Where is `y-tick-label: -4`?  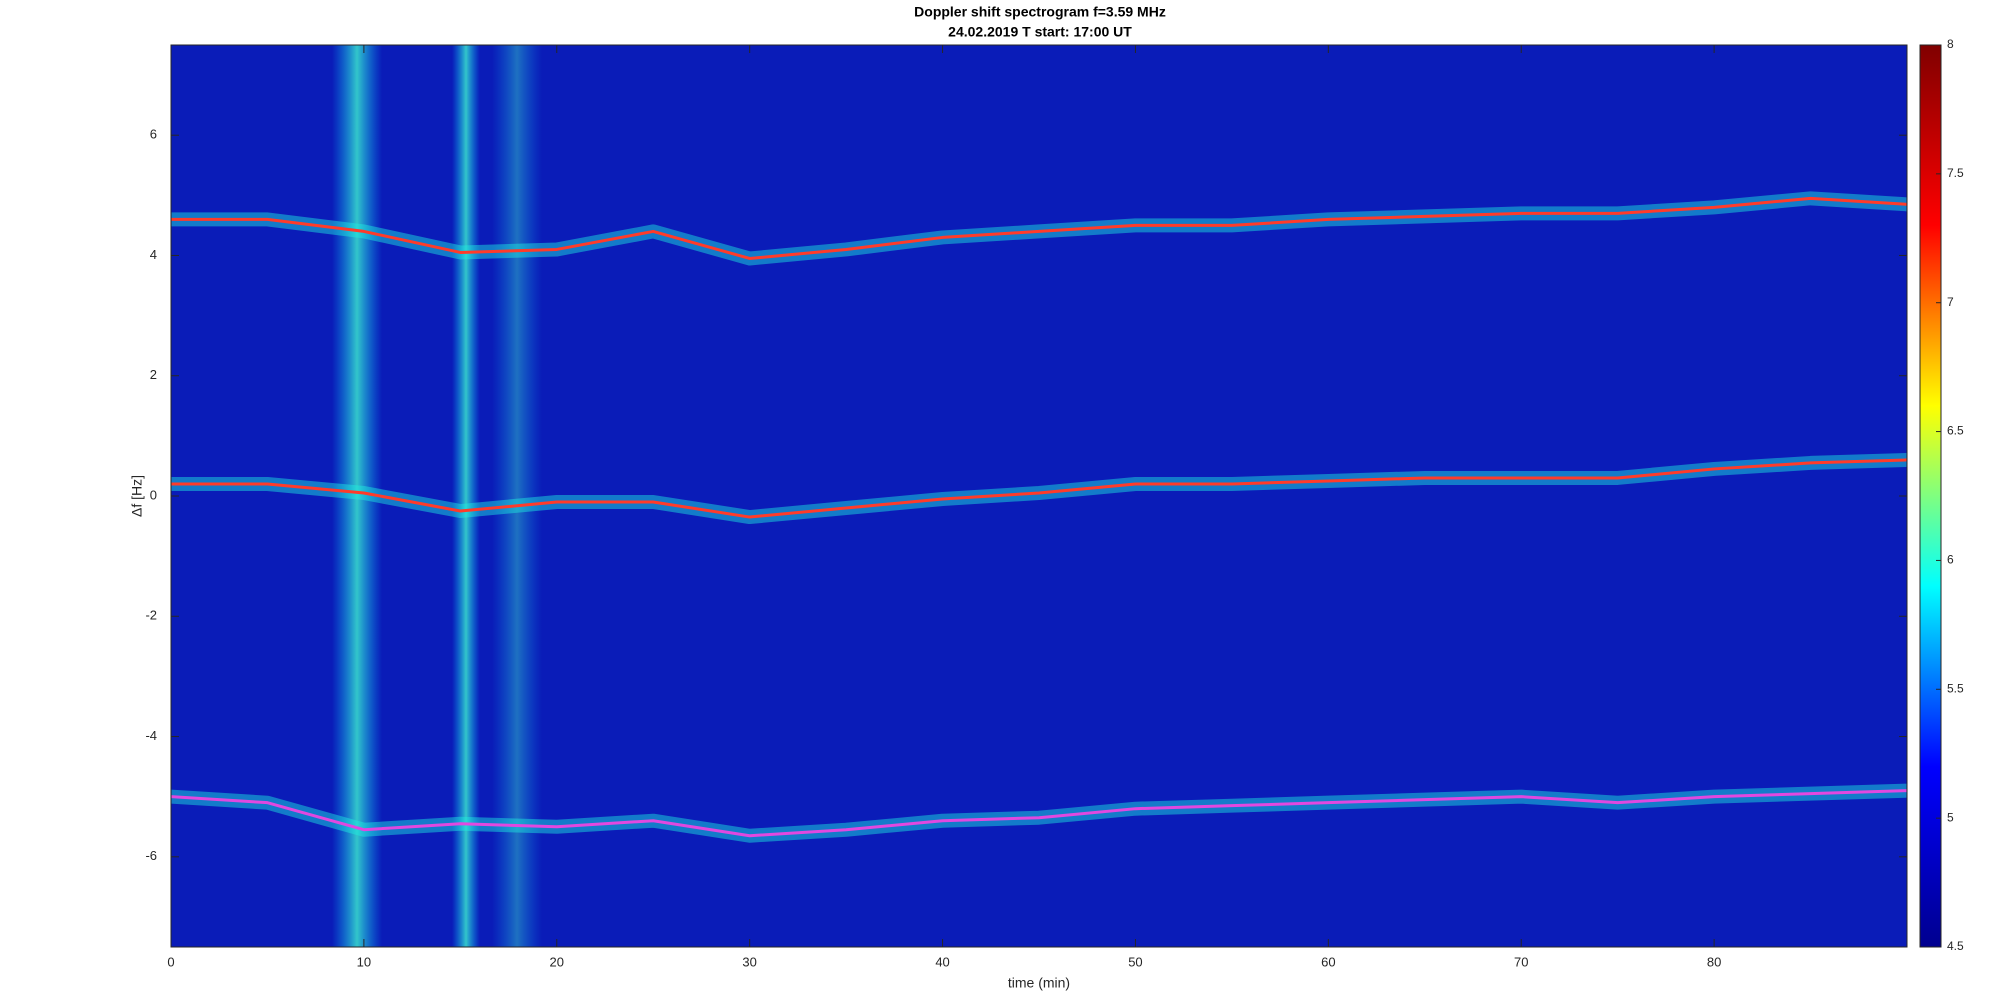
y-tick-label: -4 is located at coordinates (151, 735).